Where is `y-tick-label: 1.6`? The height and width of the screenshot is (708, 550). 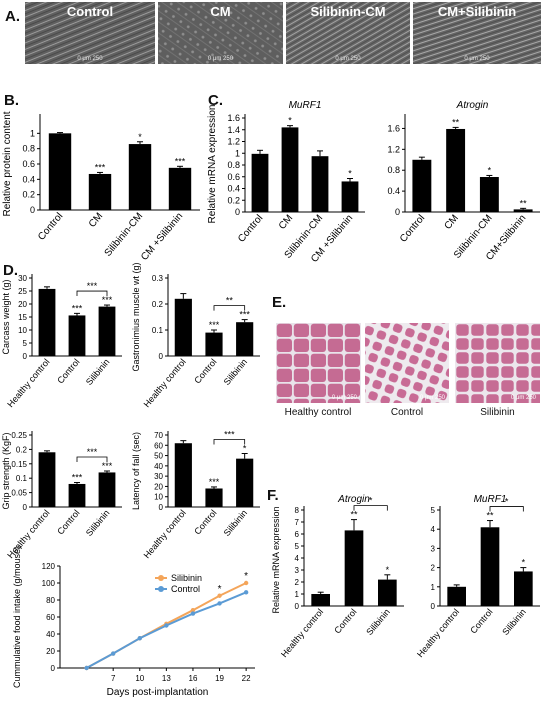 y-tick-label: 1.6 is located at coordinates (393, 128).